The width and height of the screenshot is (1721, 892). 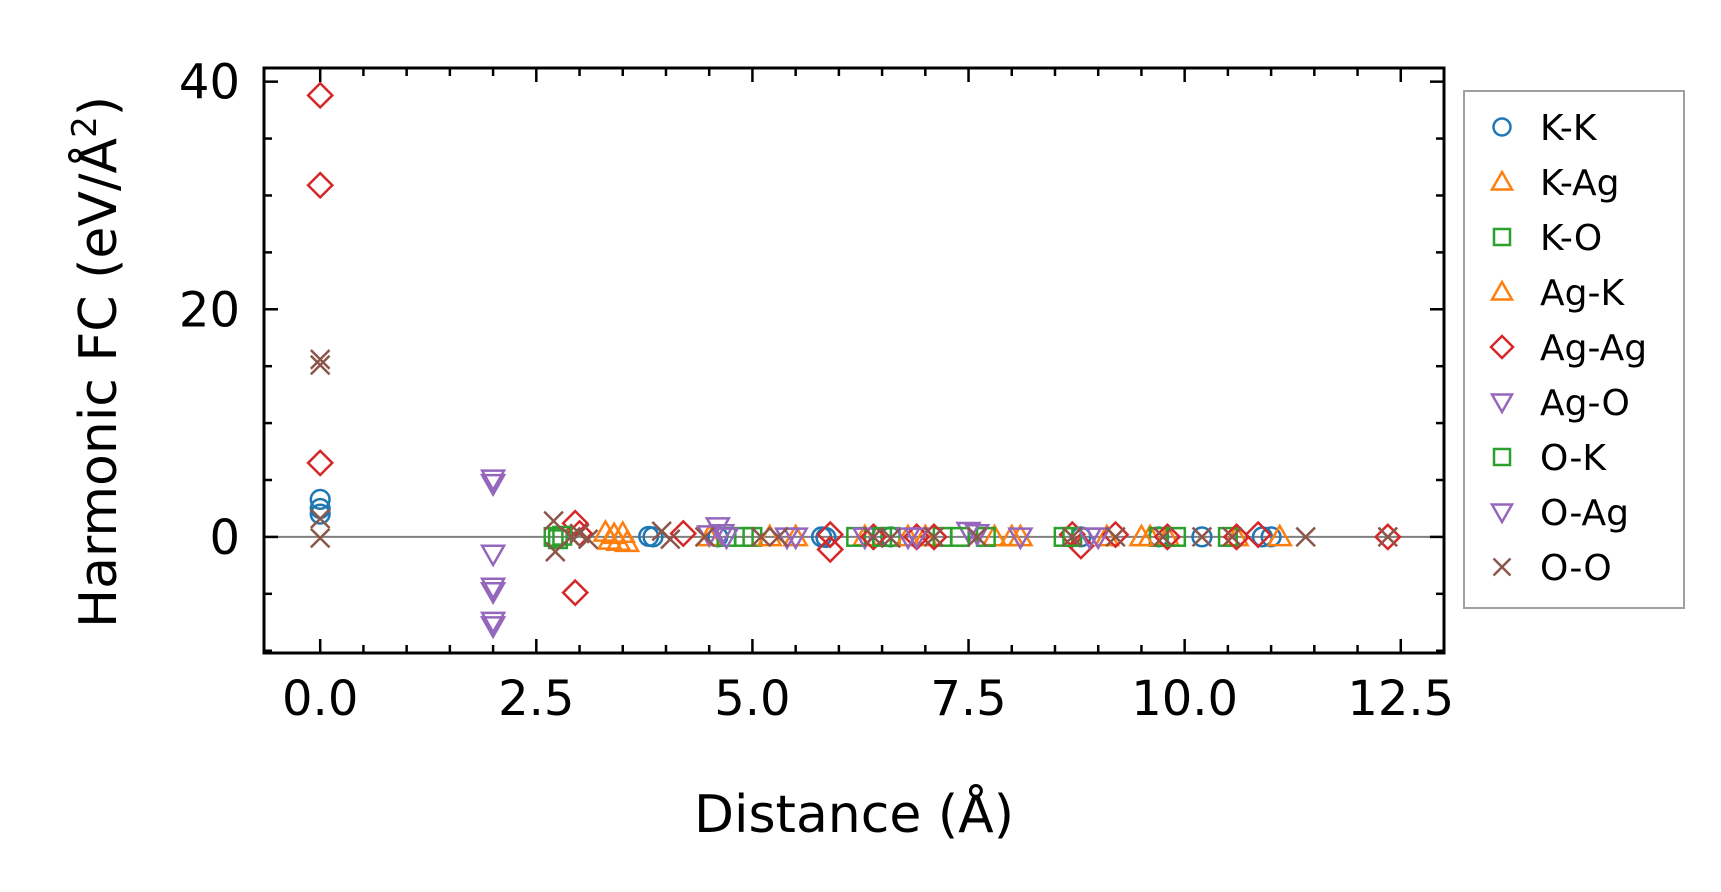 I want to click on y-tick-label: 0, so click(x=224, y=538).